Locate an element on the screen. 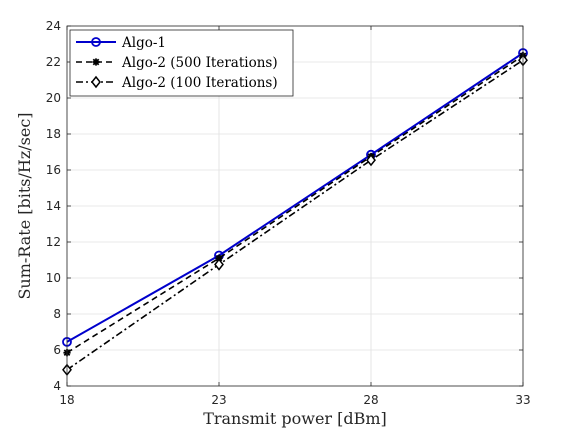 This screenshot has width=568, height=432. y-tick-label: 4 is located at coordinates (57, 386).